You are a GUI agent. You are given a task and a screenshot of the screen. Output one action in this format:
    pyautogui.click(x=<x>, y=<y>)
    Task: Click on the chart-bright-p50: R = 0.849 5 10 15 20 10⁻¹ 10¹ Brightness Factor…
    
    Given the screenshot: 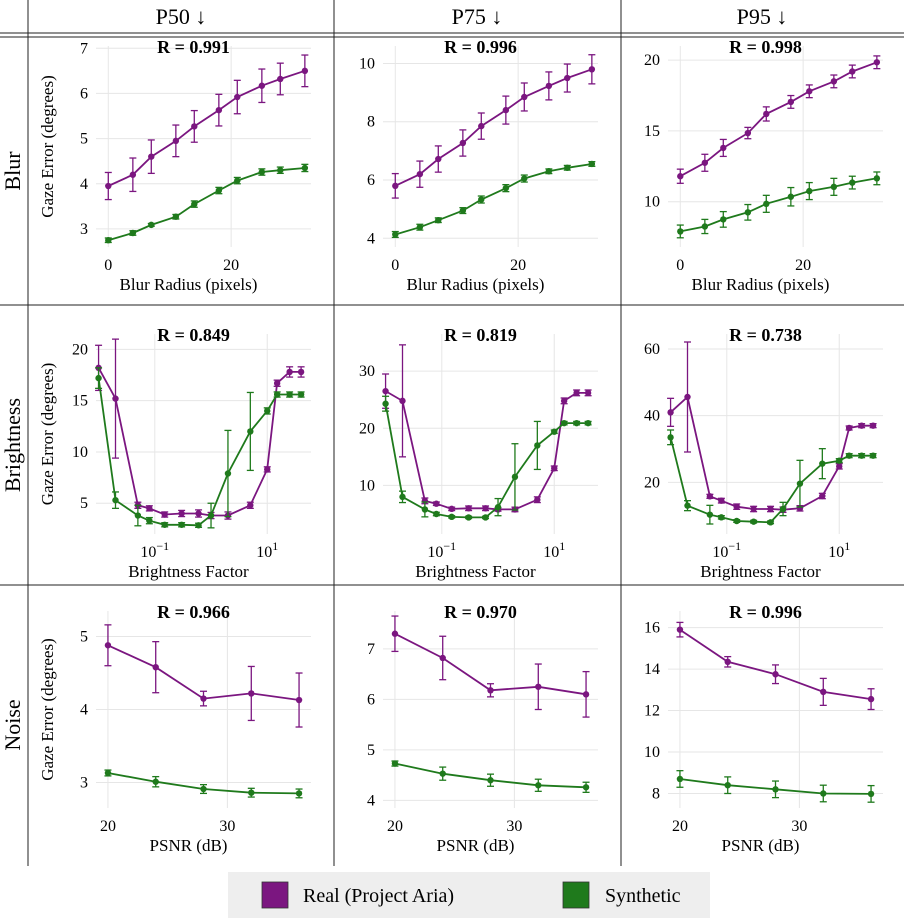 What is the action you would take?
    pyautogui.click(x=174, y=453)
    